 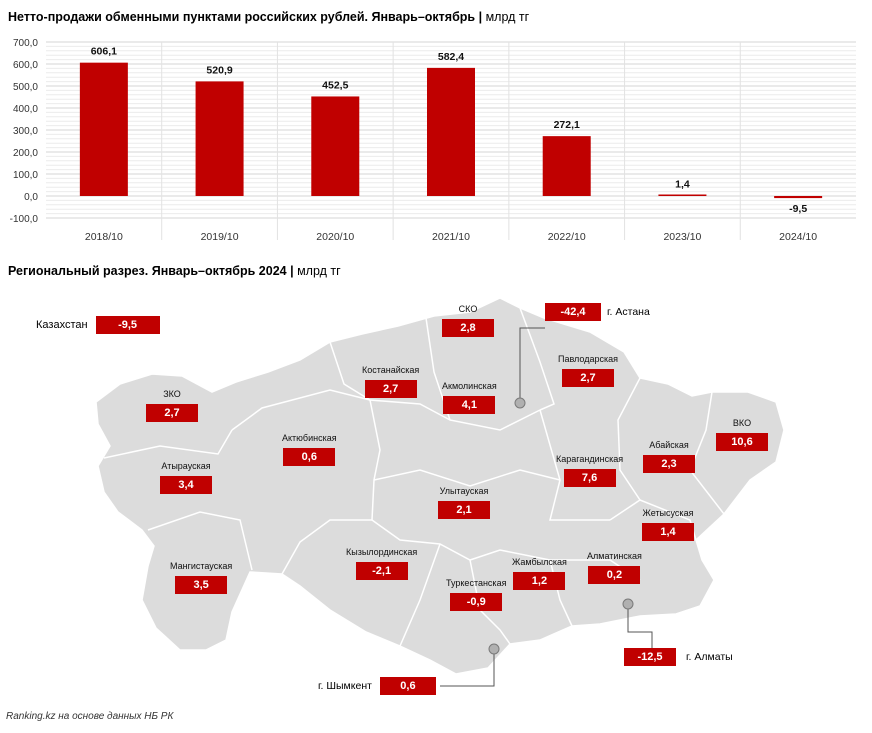 I want to click on region-kostanay: Костанайская 2,7, so click(x=390, y=381).